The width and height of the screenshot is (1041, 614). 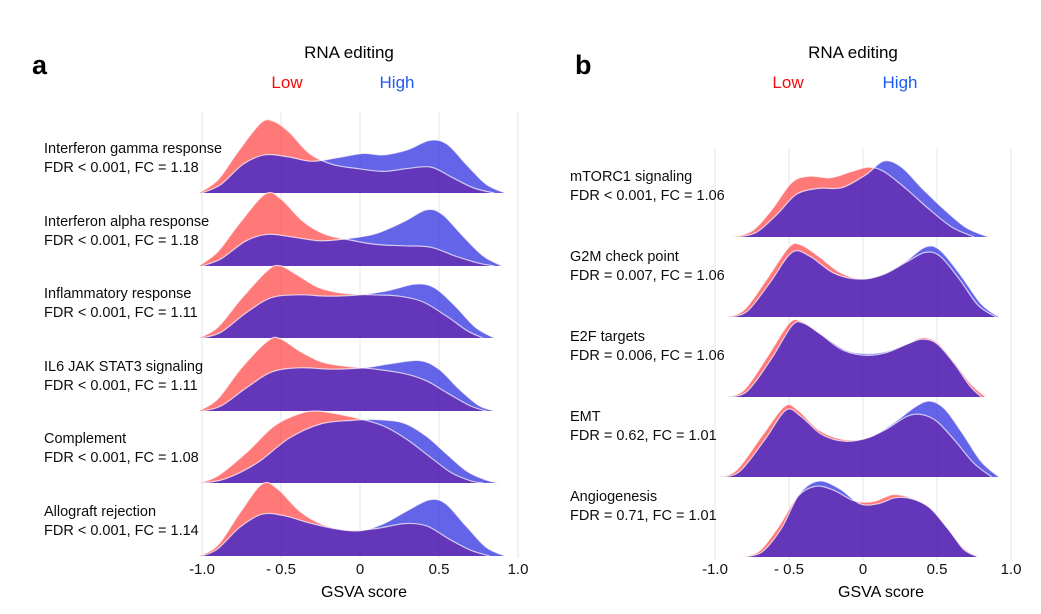 What do you see at coordinates (585, 417) in the screenshot?
I see `pathway-name: EMT` at bounding box center [585, 417].